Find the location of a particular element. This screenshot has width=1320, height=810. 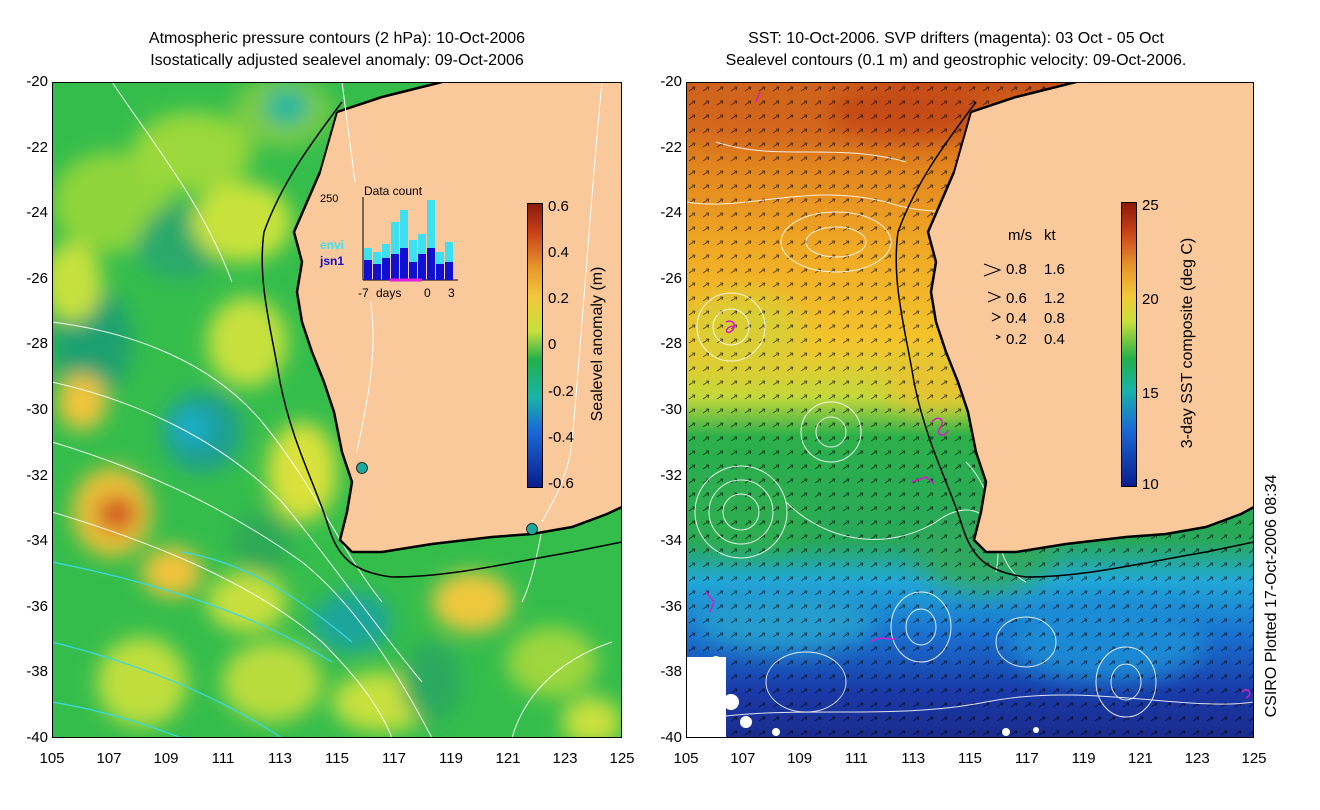

legend-header-kt: kt is located at coordinates (1050, 235).